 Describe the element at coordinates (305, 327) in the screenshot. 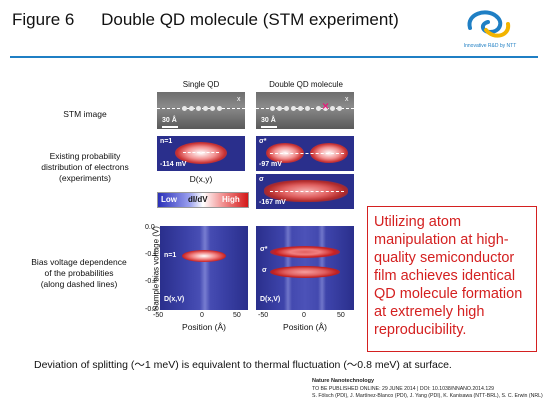

I see `x-axis-label-double: Position (Å)` at that location.